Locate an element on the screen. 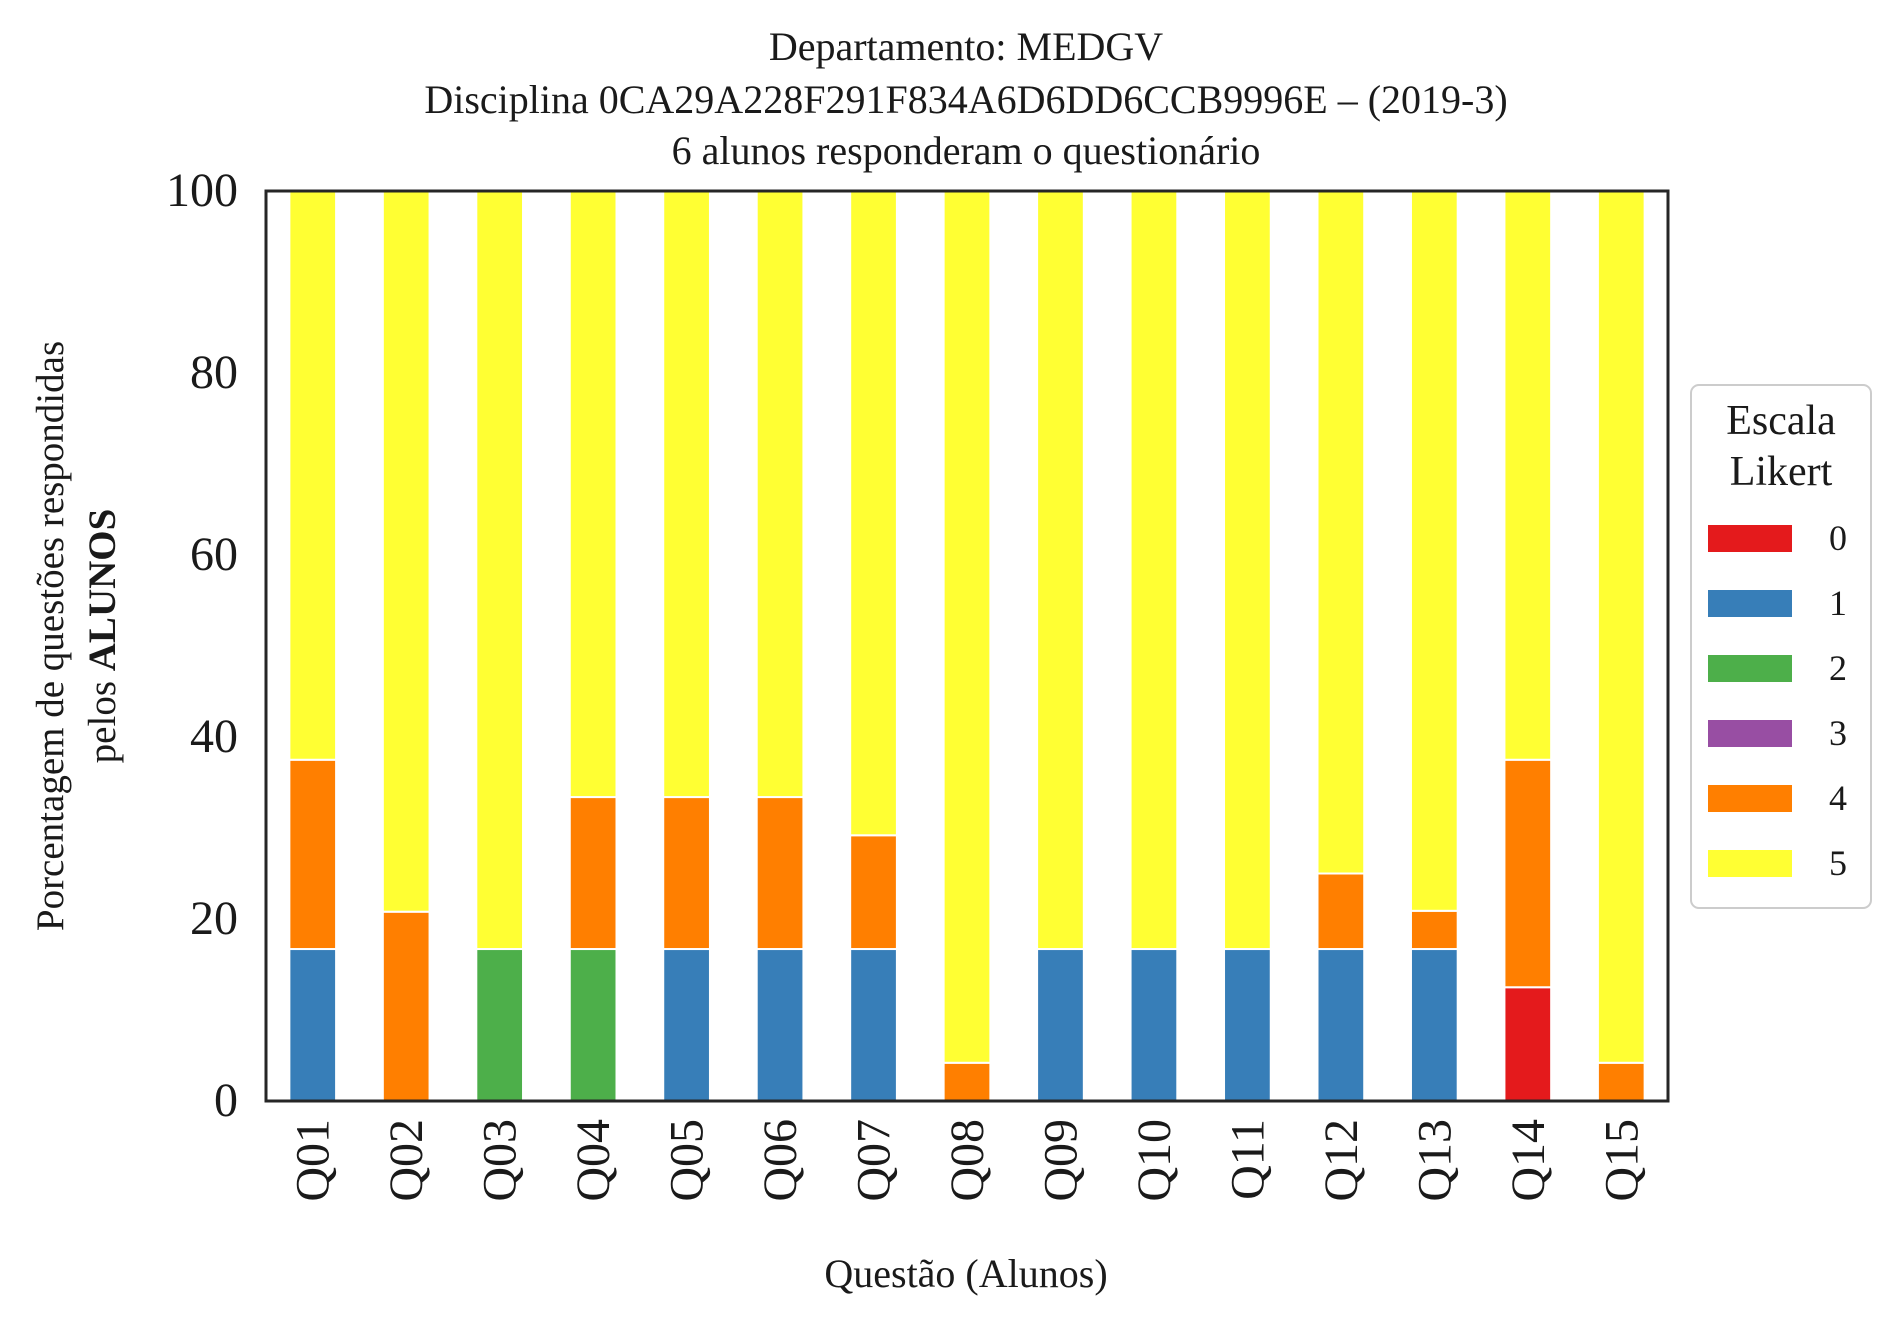  legend-frame is located at coordinates (1781, 646).